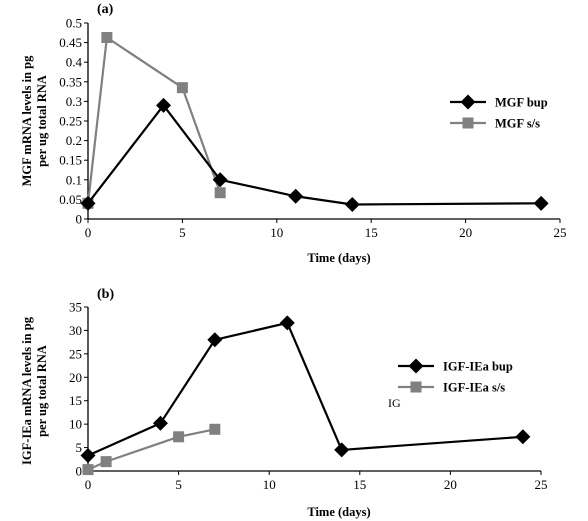 This screenshot has width=588, height=521. I want to click on legend-label: MGF s/s, so click(517, 124).